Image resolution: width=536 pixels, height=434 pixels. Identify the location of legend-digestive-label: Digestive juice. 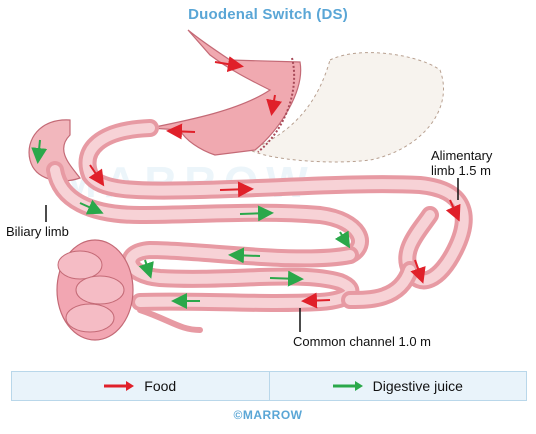
(417, 386).